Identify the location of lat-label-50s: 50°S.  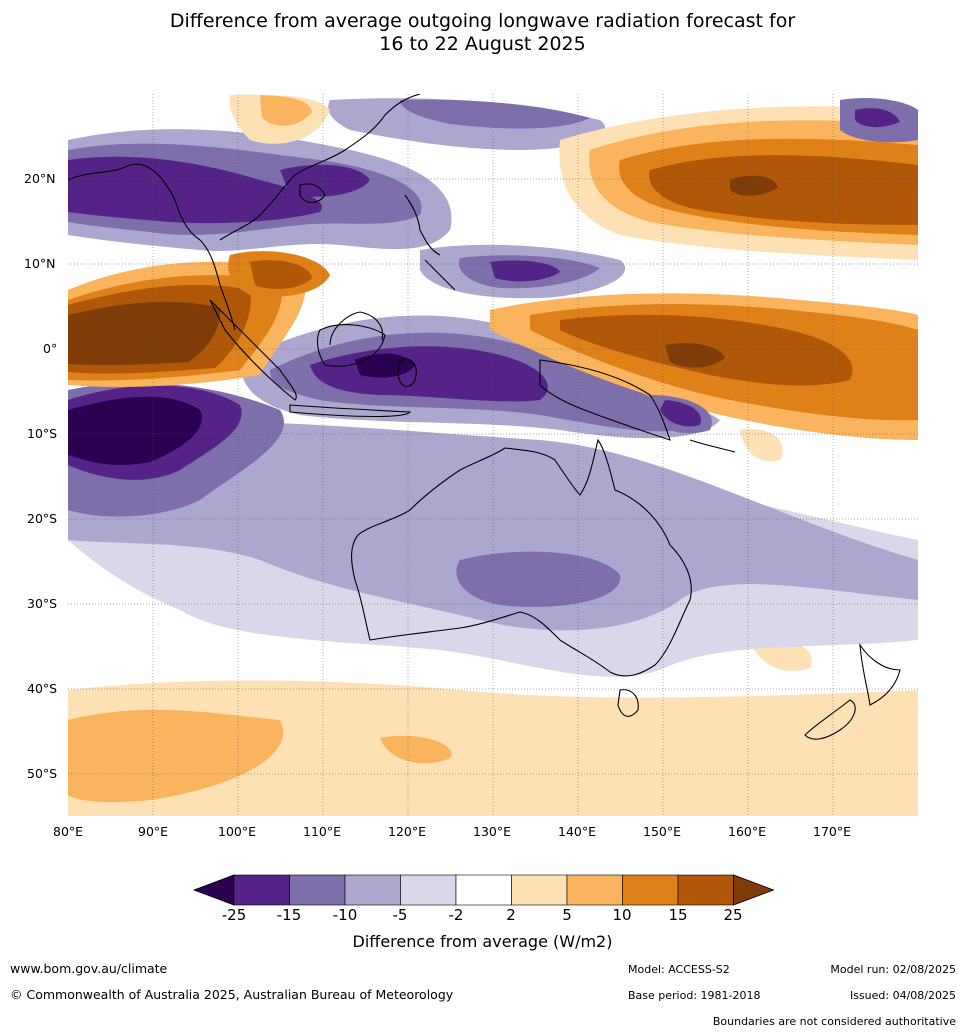
(42, 773).